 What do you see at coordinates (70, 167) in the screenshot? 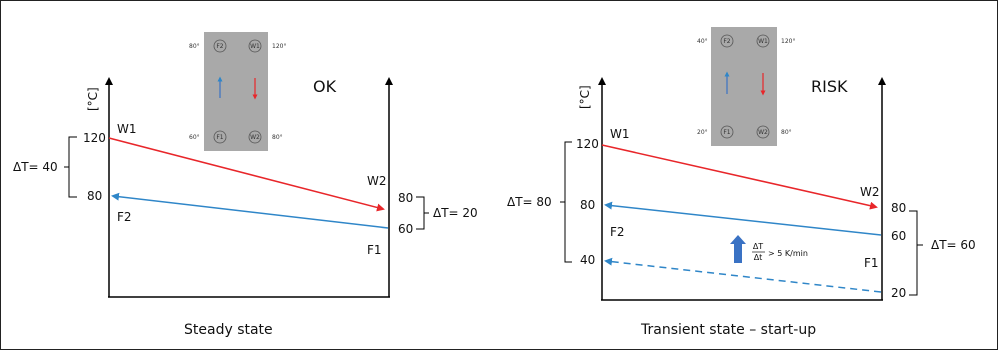
I see `left-delta-bracket` at bounding box center [70, 167].